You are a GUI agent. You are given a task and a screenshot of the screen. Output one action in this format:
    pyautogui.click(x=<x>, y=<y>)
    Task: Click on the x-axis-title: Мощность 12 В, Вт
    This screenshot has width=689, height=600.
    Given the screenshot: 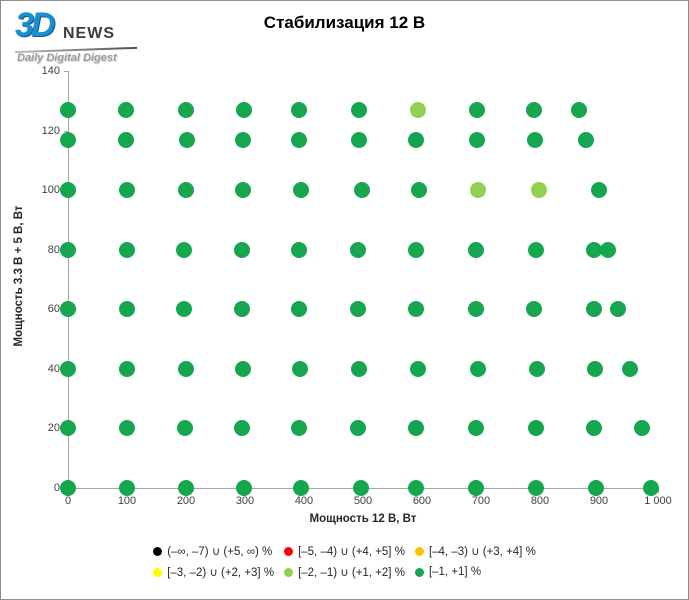 What is the action you would take?
    pyautogui.click(x=363, y=519)
    